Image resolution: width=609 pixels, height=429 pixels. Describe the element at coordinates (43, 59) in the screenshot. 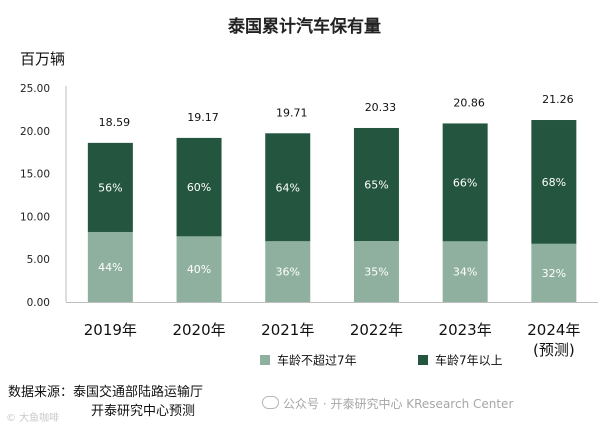

I see `y-axis-unit-label: 百万辆` at that location.